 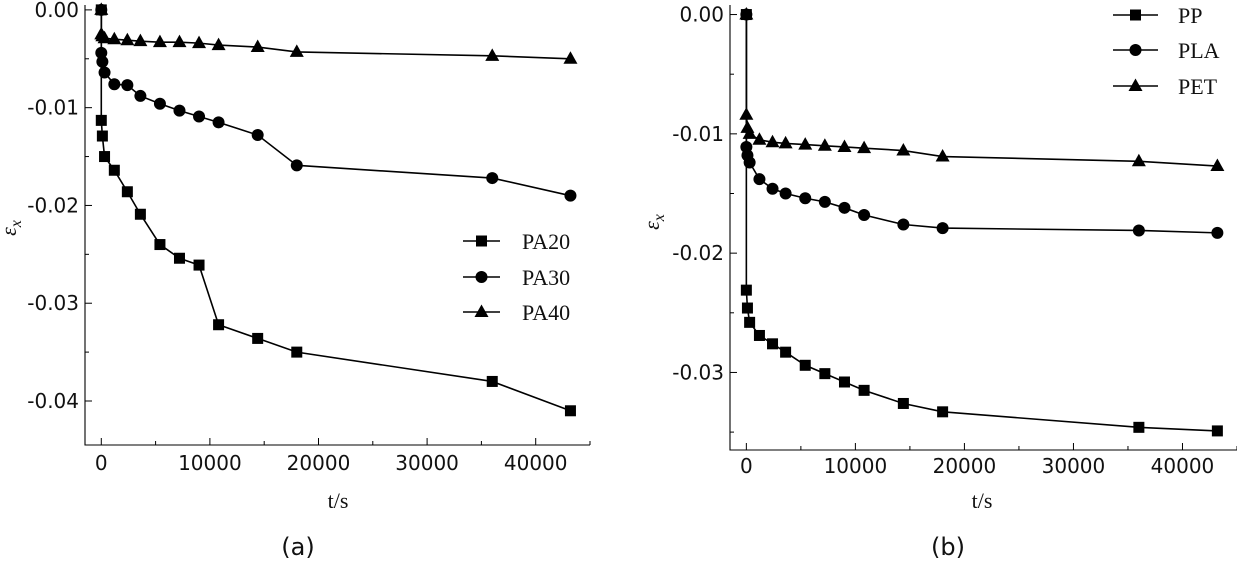 I want to click on series-pet, so click(x=982, y=89).